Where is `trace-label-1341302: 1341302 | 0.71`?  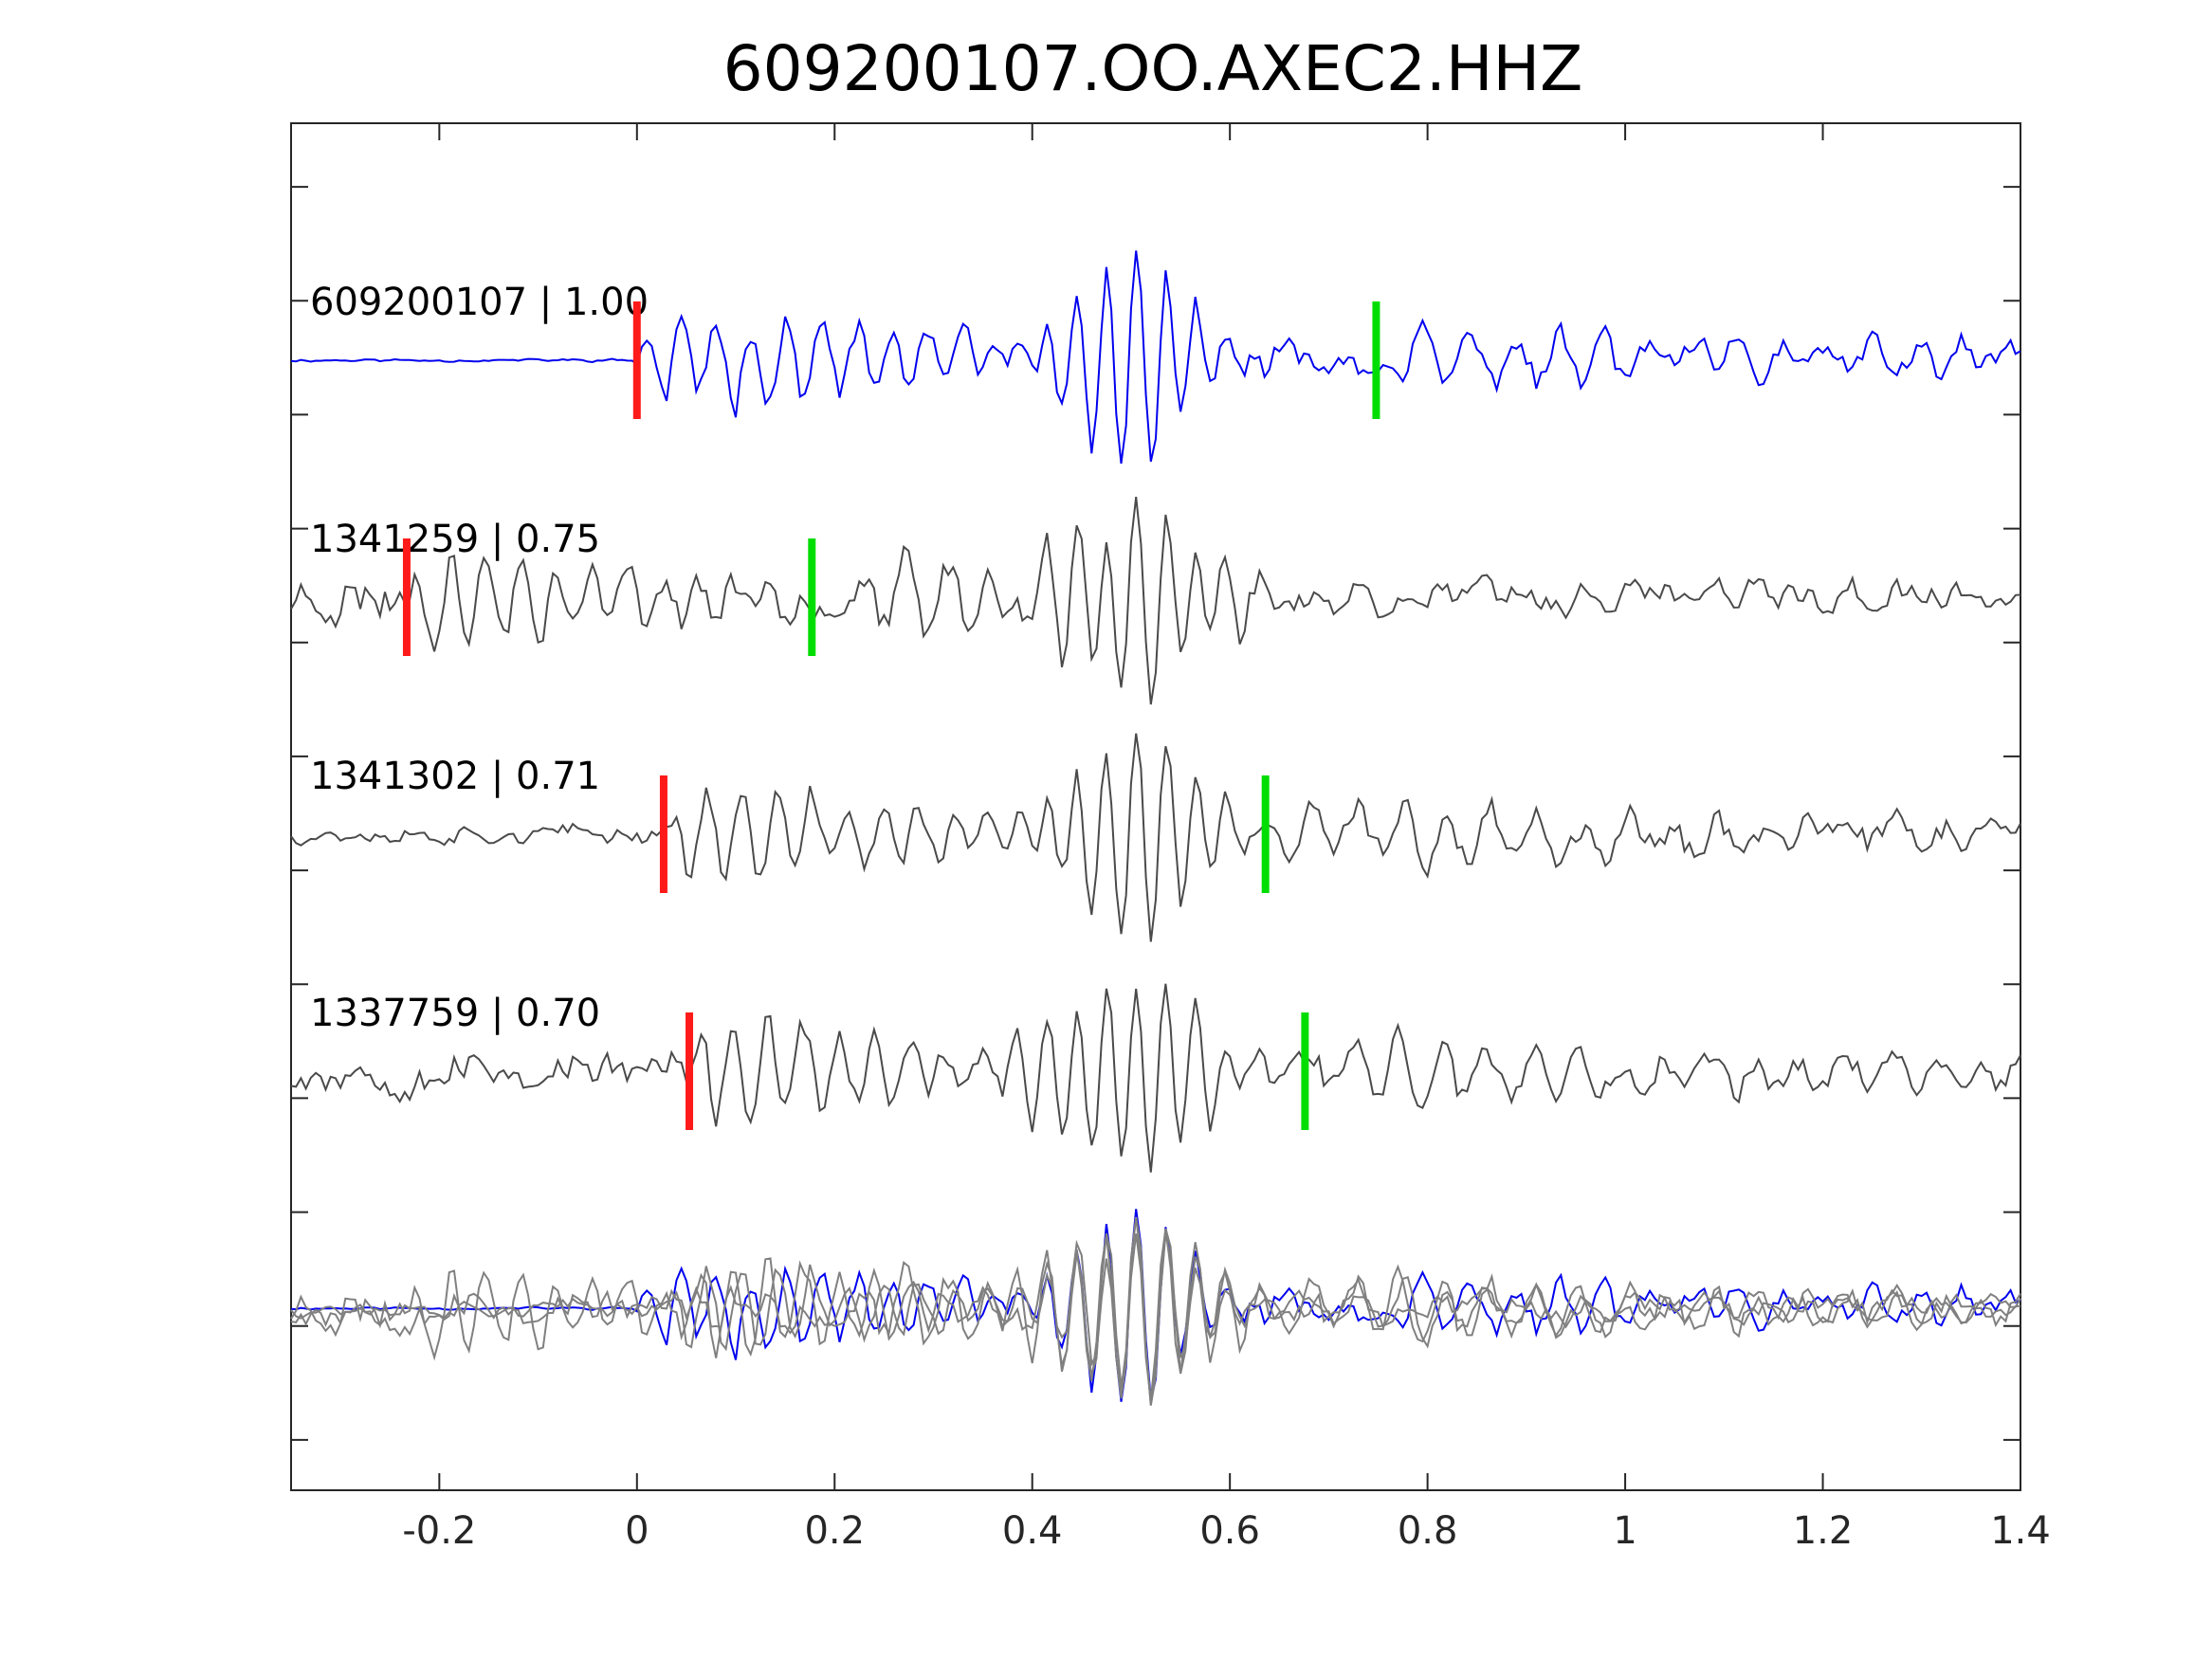
trace-label-1341302: 1341302 | 0.71 is located at coordinates (455, 776).